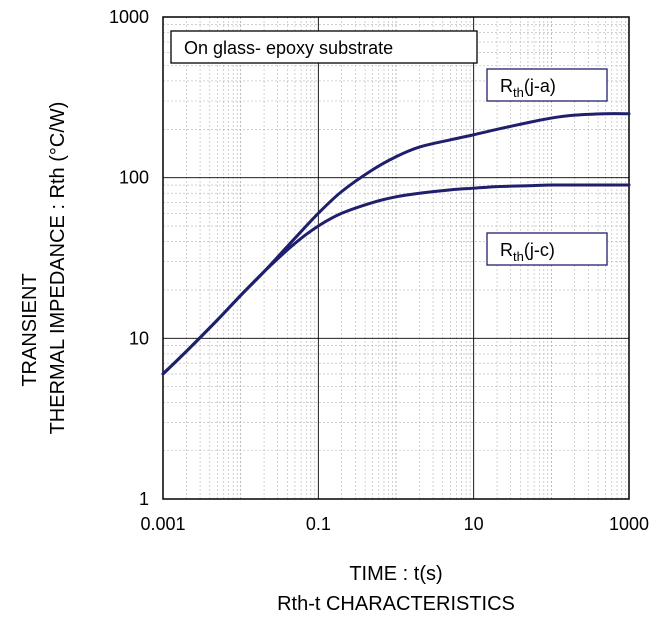 Image resolution: width=657 pixels, height=618 pixels. I want to click on x-tick-label: 0.001, so click(162, 524).